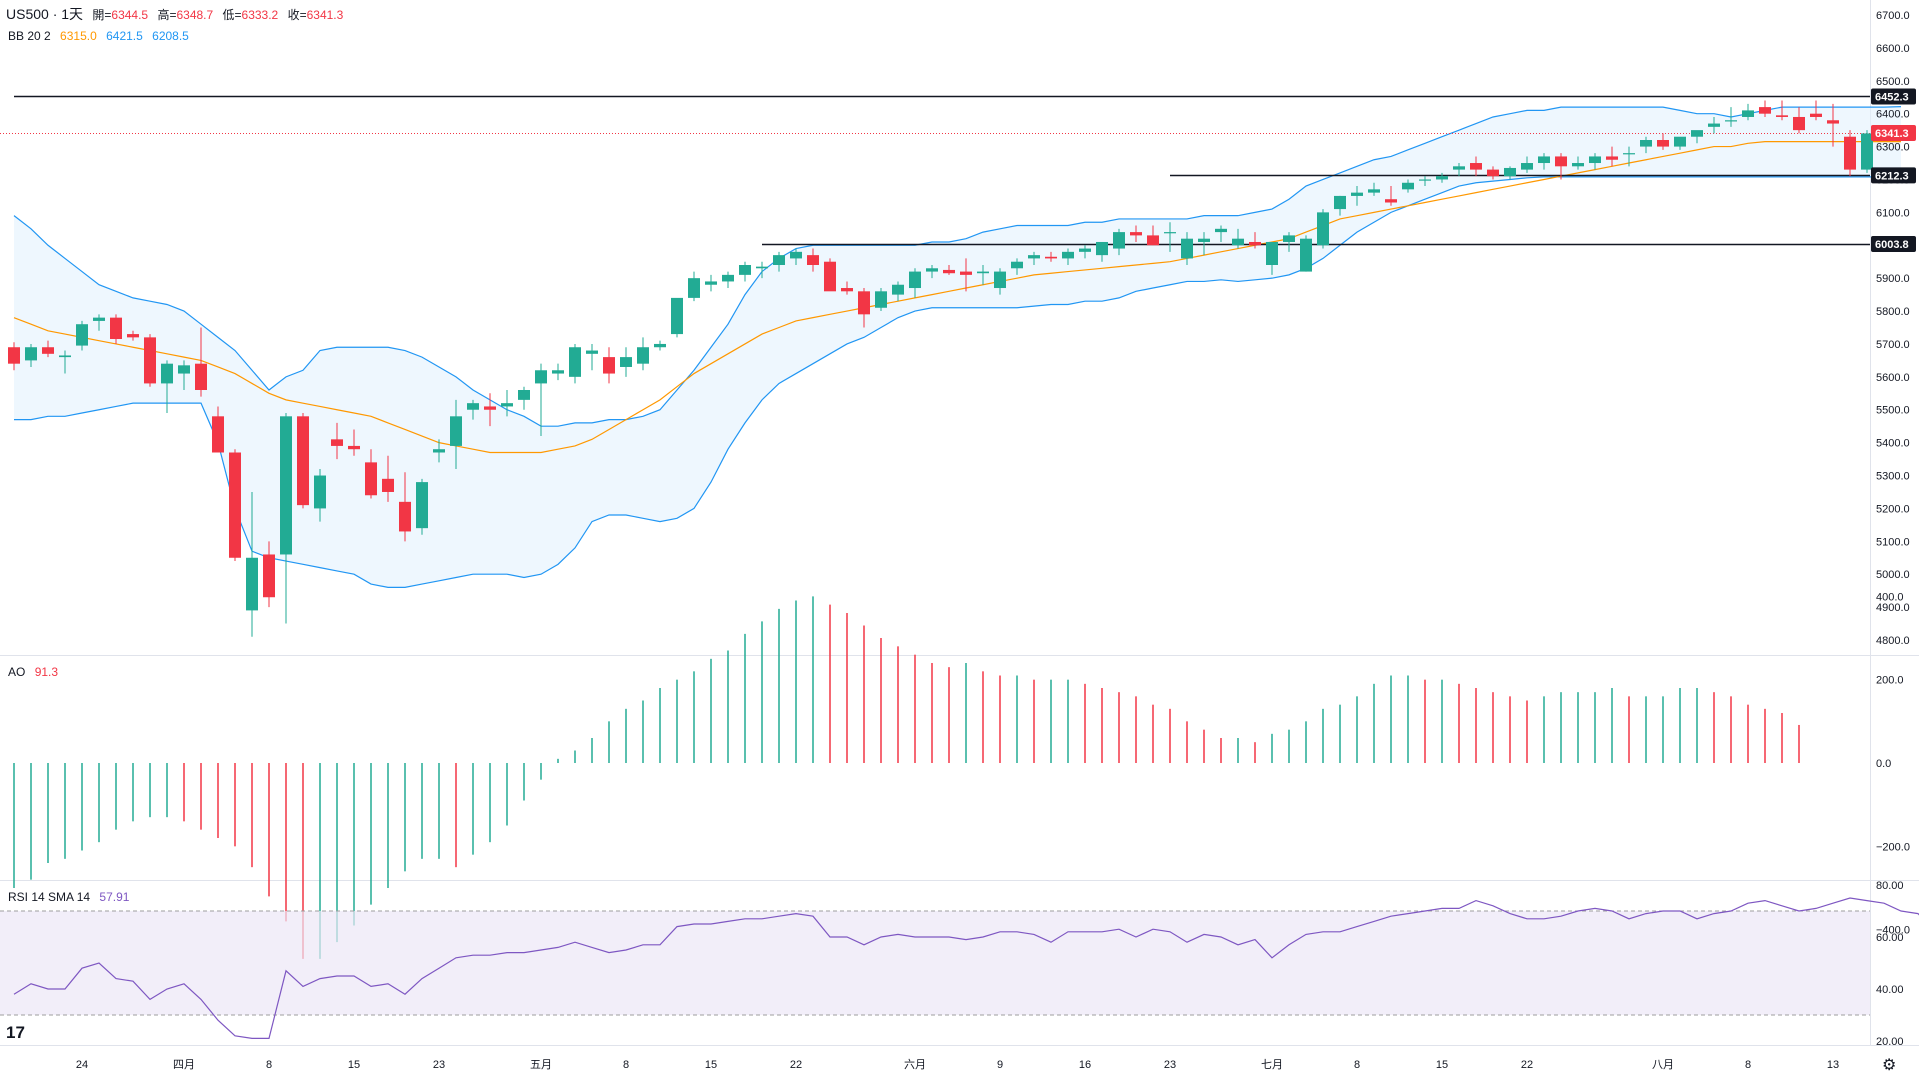 Image resolution: width=1919 pixels, height=1079 pixels. Describe the element at coordinates (1893, 477) in the screenshot. I see `price-tick-label: 5300.0` at that location.